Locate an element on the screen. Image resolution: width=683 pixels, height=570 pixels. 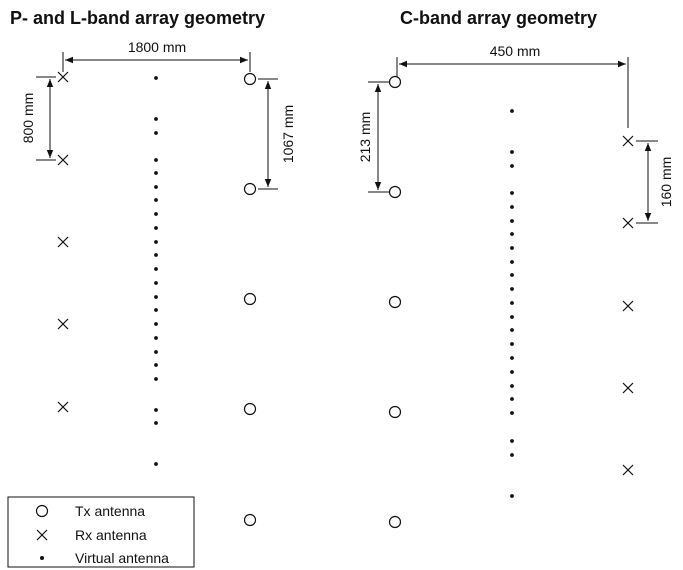
pl-horizontal-dimension is located at coordinates (156, 62).